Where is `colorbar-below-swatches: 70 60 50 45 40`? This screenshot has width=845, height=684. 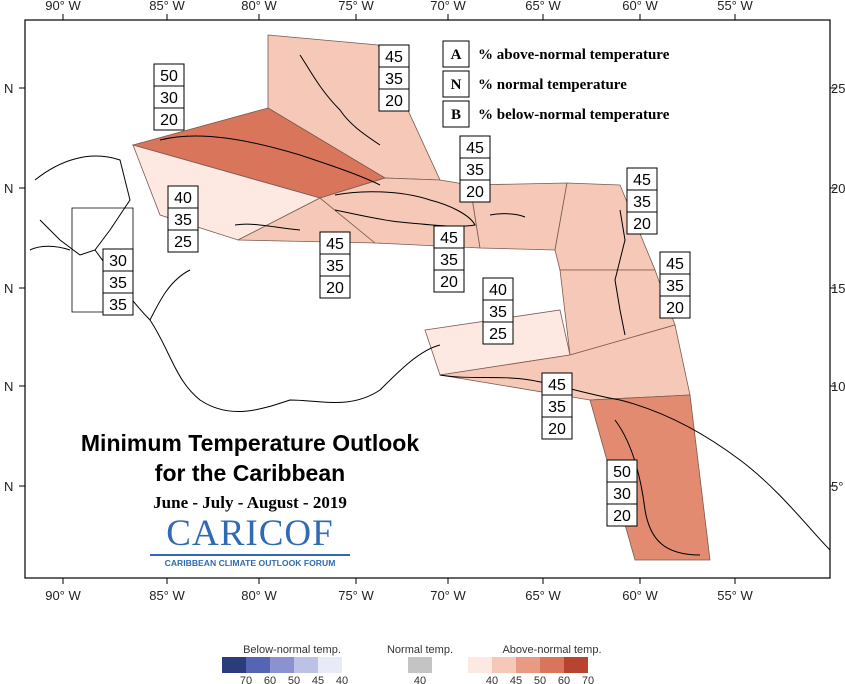 colorbar-below-swatches: 70 60 50 45 40 is located at coordinates (285, 670).